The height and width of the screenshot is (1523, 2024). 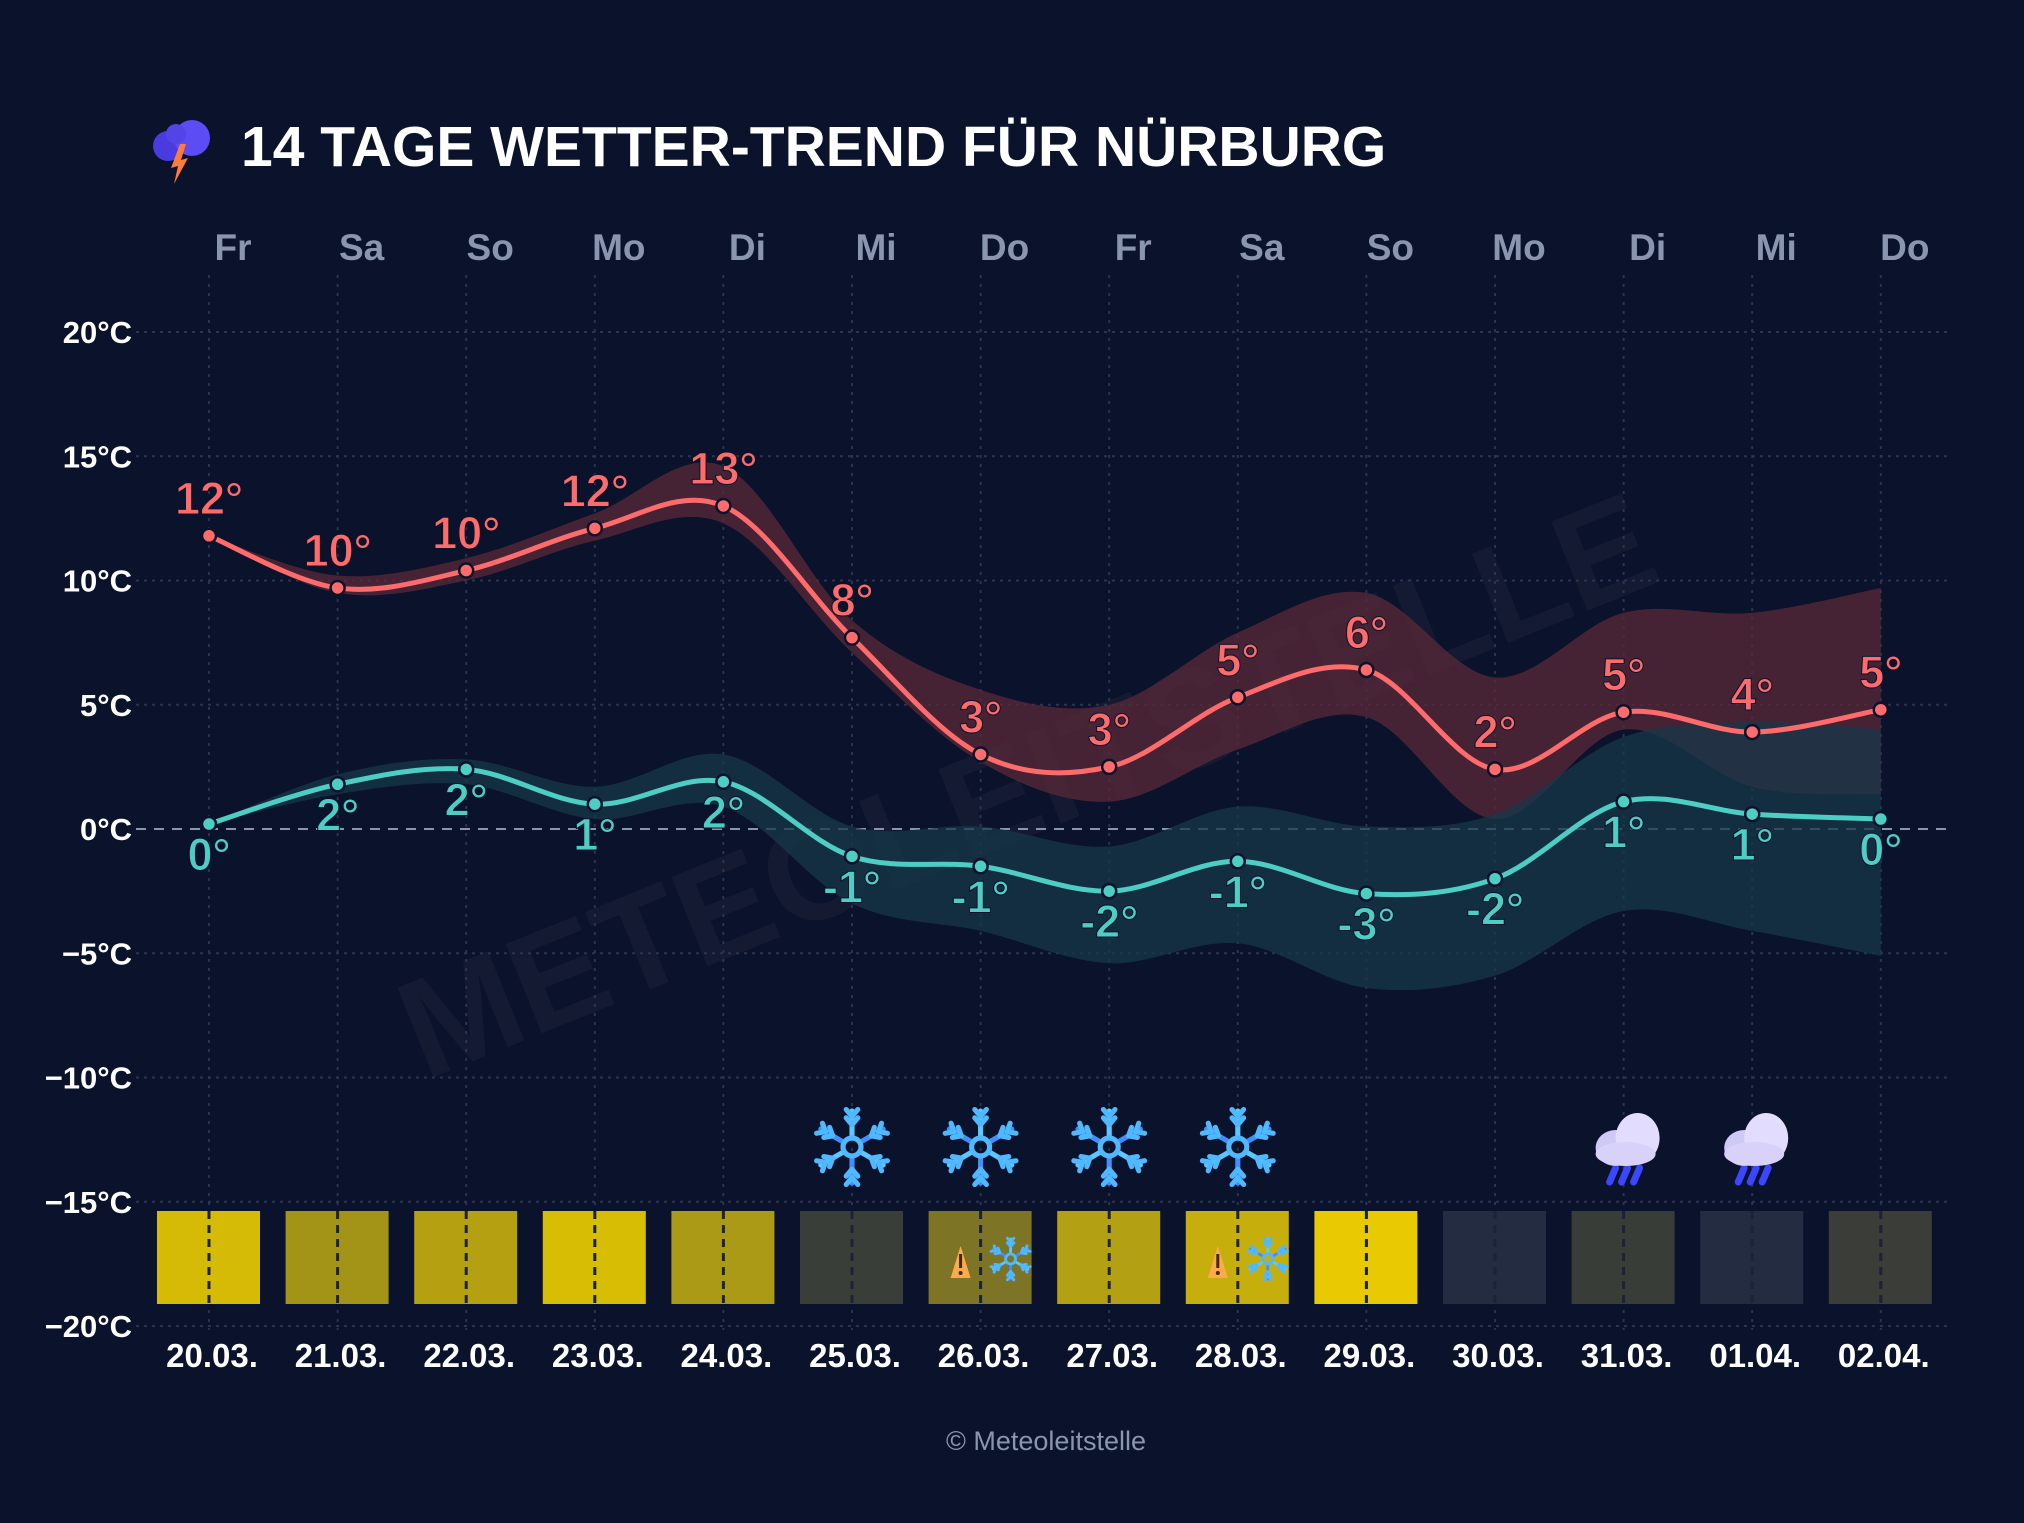 I want to click on date-label: 27.03., so click(x=1112, y=1355).